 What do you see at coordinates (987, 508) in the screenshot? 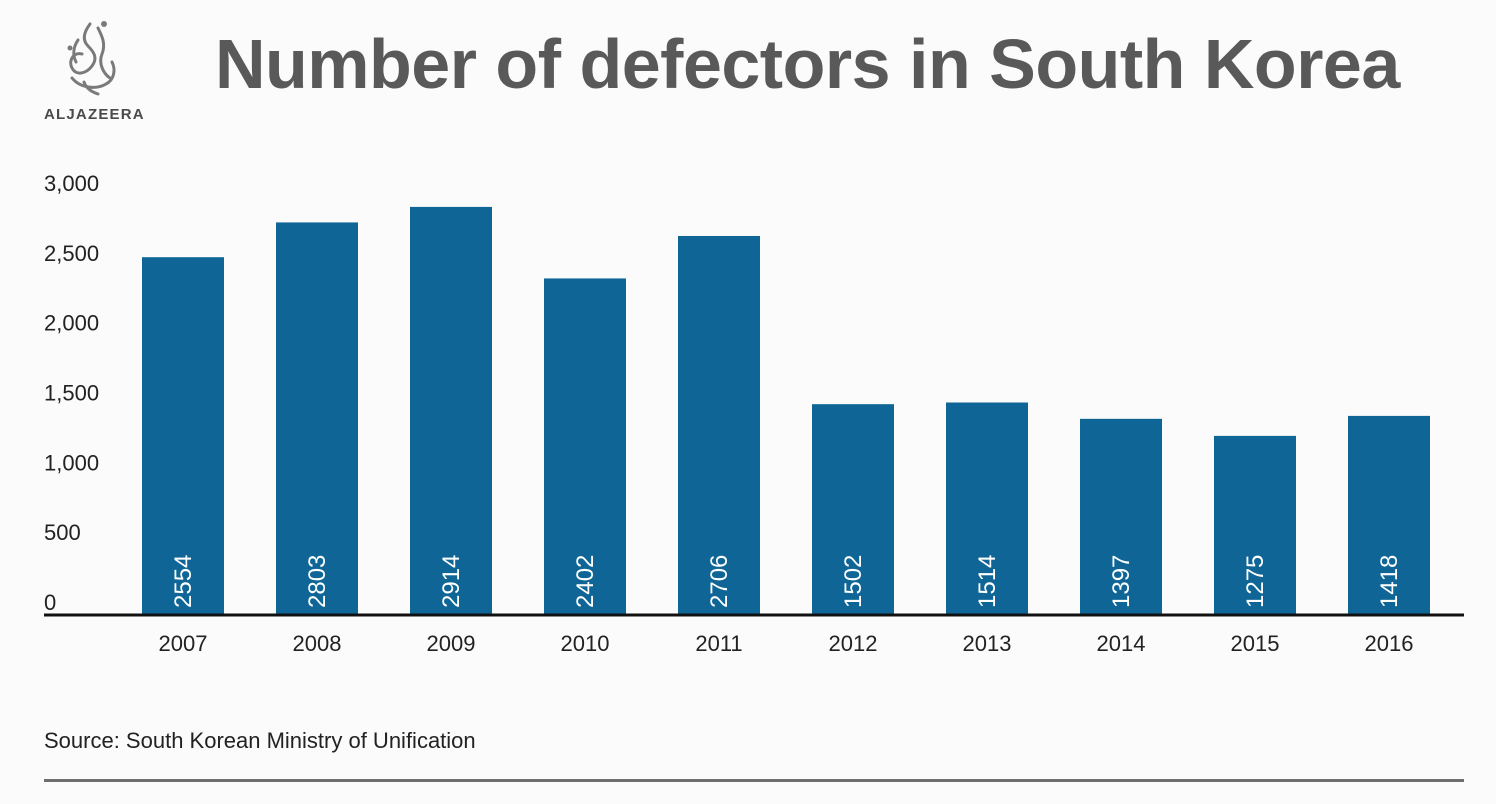
I see `bar-2013` at bounding box center [987, 508].